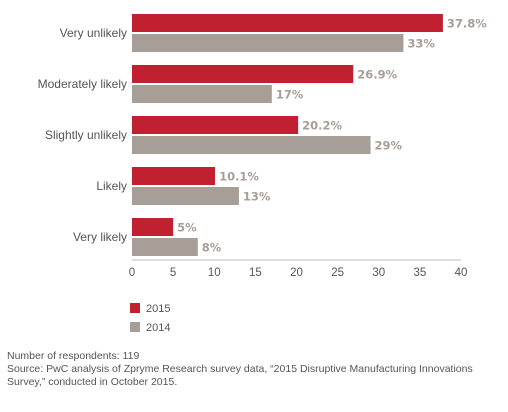 The image size is (508, 412). Describe the element at coordinates (255, 273) in the screenshot. I see `x-tick-label: 15` at that location.